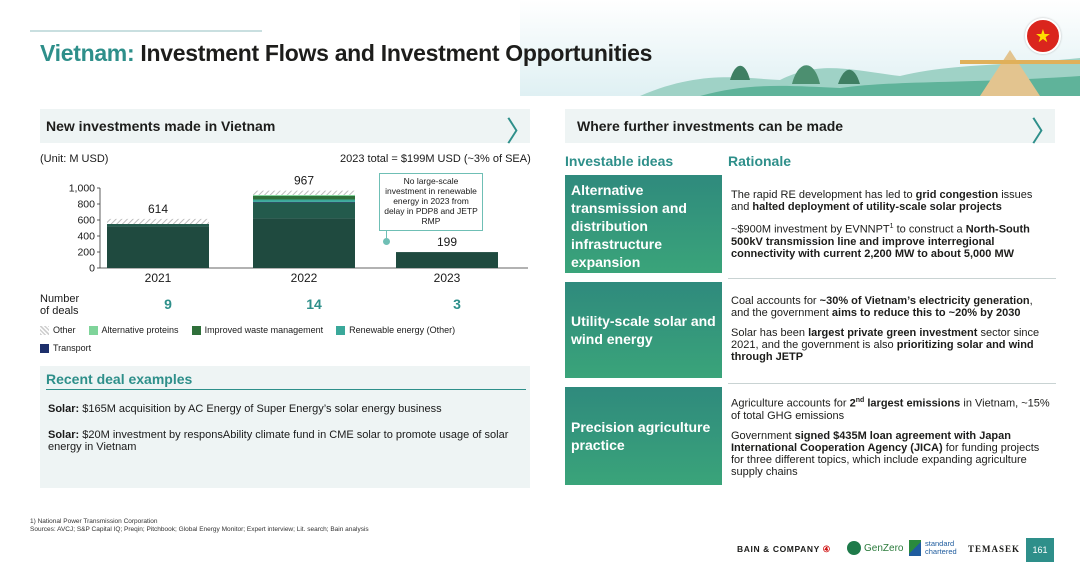 The image size is (1080, 564). I want to click on legend-label: Alternative proteins, so click(140, 330).